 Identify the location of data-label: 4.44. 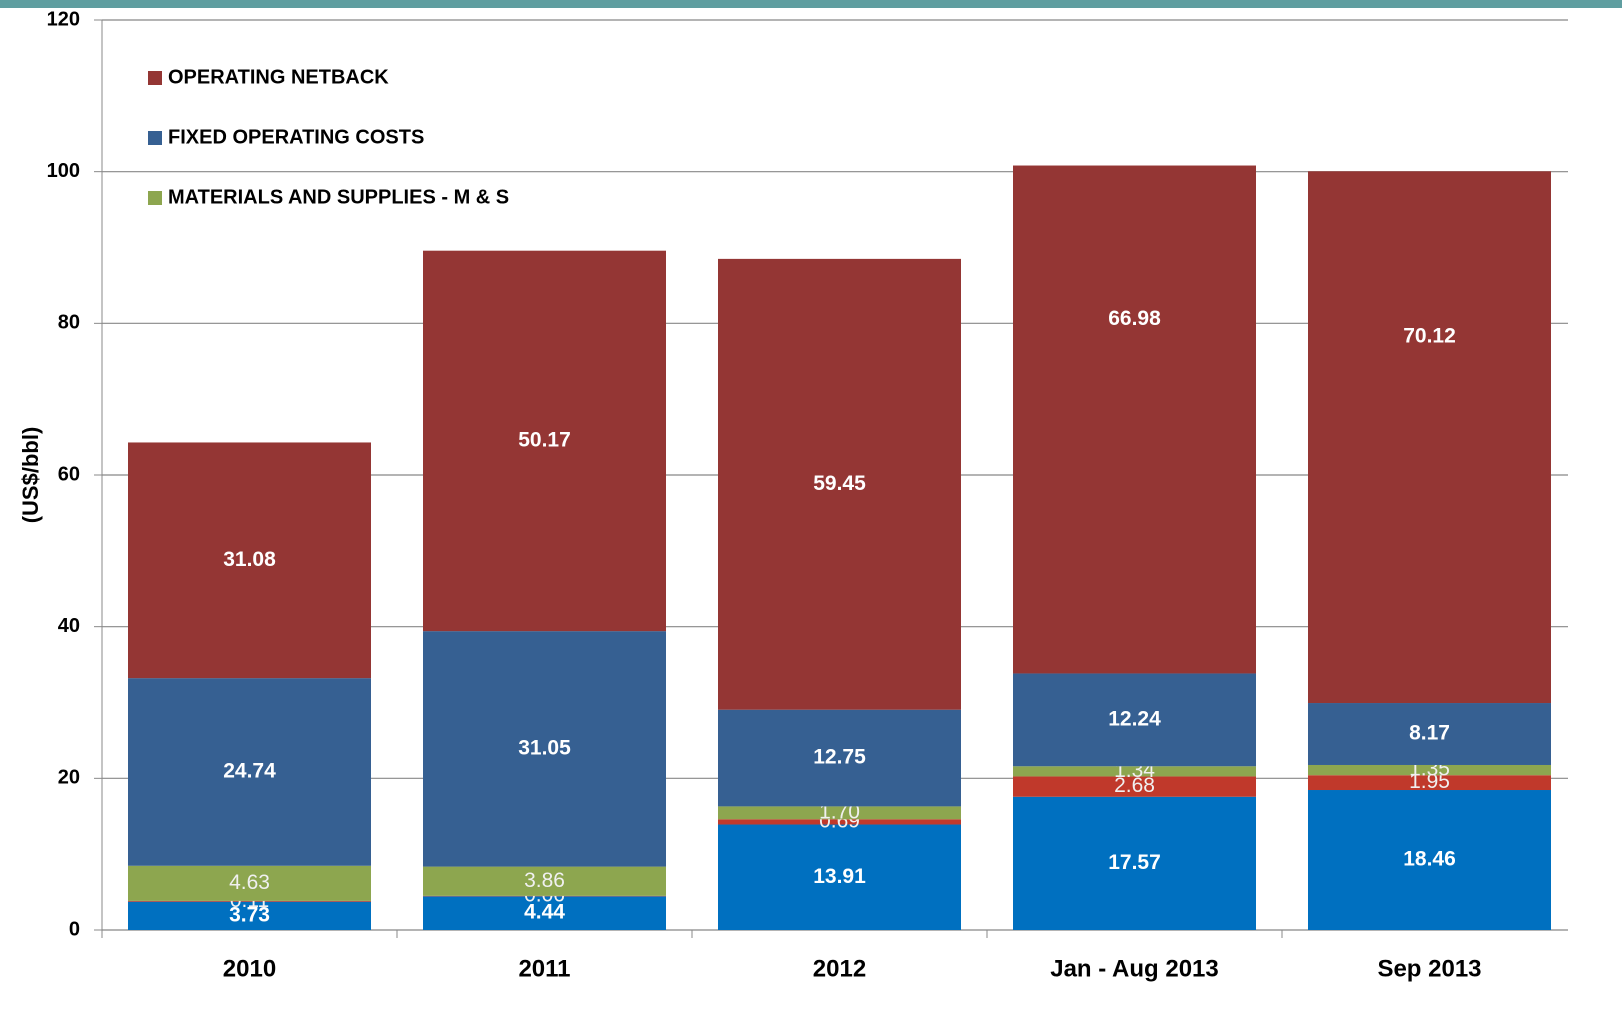
(544, 912).